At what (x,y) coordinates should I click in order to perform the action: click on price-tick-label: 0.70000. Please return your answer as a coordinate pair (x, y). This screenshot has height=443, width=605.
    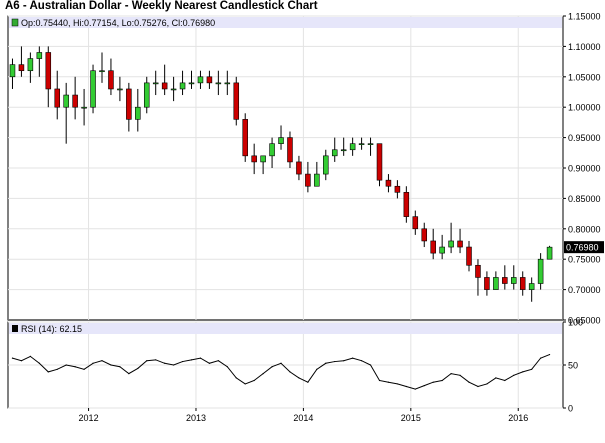
    Looking at the image, I should click on (584, 290).